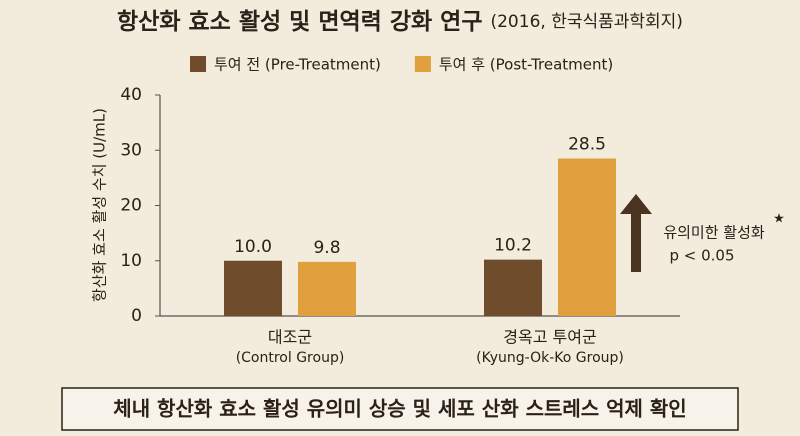 This screenshot has height=436, width=800. Describe the element at coordinates (136, 316) in the screenshot. I see `y-tick-label: 0` at that location.